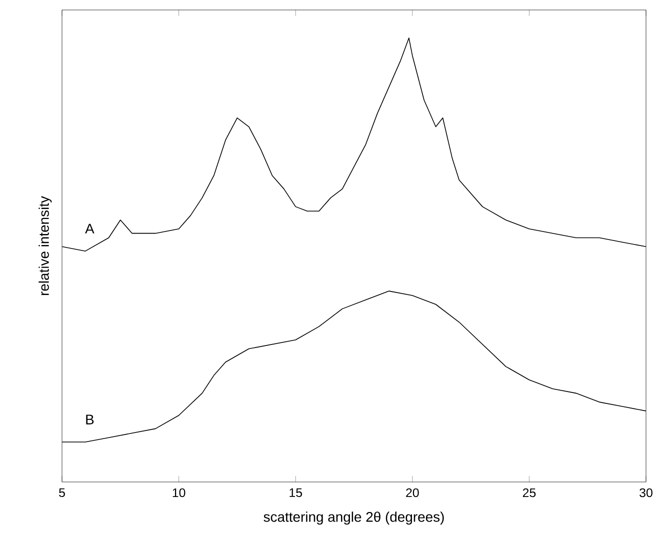 The height and width of the screenshot is (551, 655). I want to click on y-axis-title: relative intensity, so click(45, 246).